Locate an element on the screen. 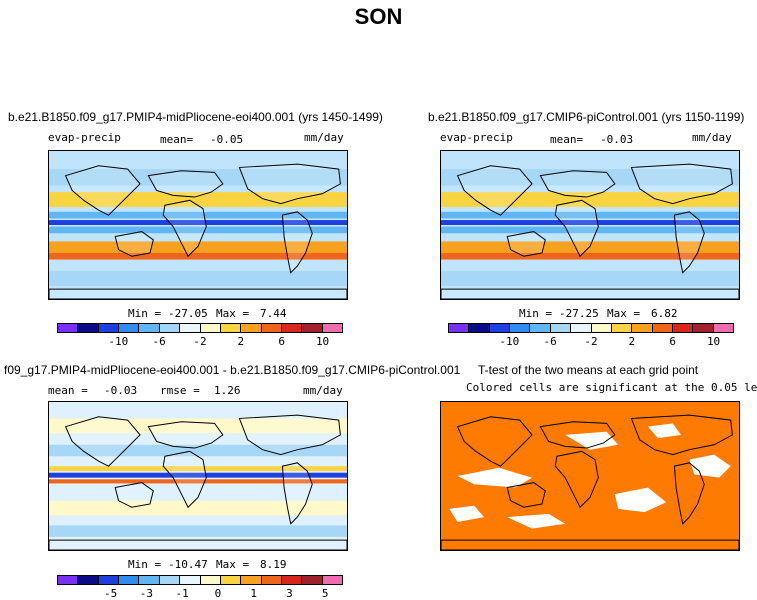 The height and width of the screenshot is (600, 757). panel3-rmse-value: 1.26 is located at coordinates (227, 390).